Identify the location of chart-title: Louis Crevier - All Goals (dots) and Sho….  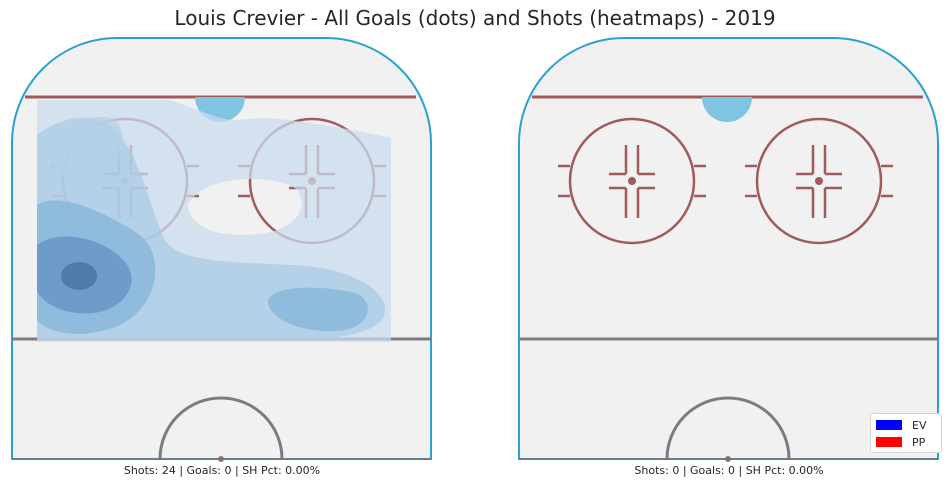
(475, 18).